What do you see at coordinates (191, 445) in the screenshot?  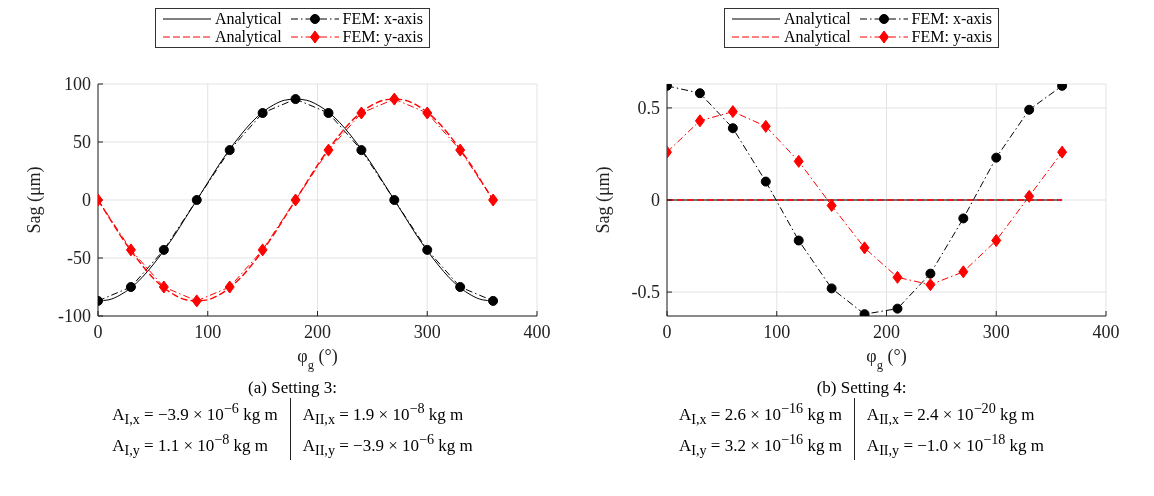 I see `text: A$_{I,y}$ = 1.1 × 10$^{−8}$ kg m` at bounding box center [191, 445].